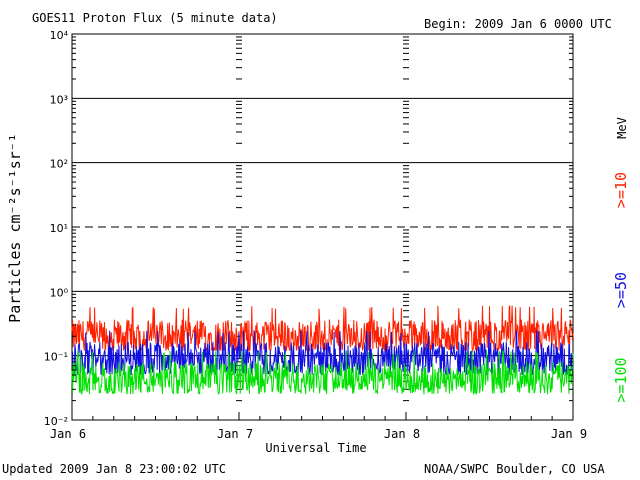 This screenshot has width=640, height=480. I want to click on x-tick-label: Jan 8, so click(402, 434).